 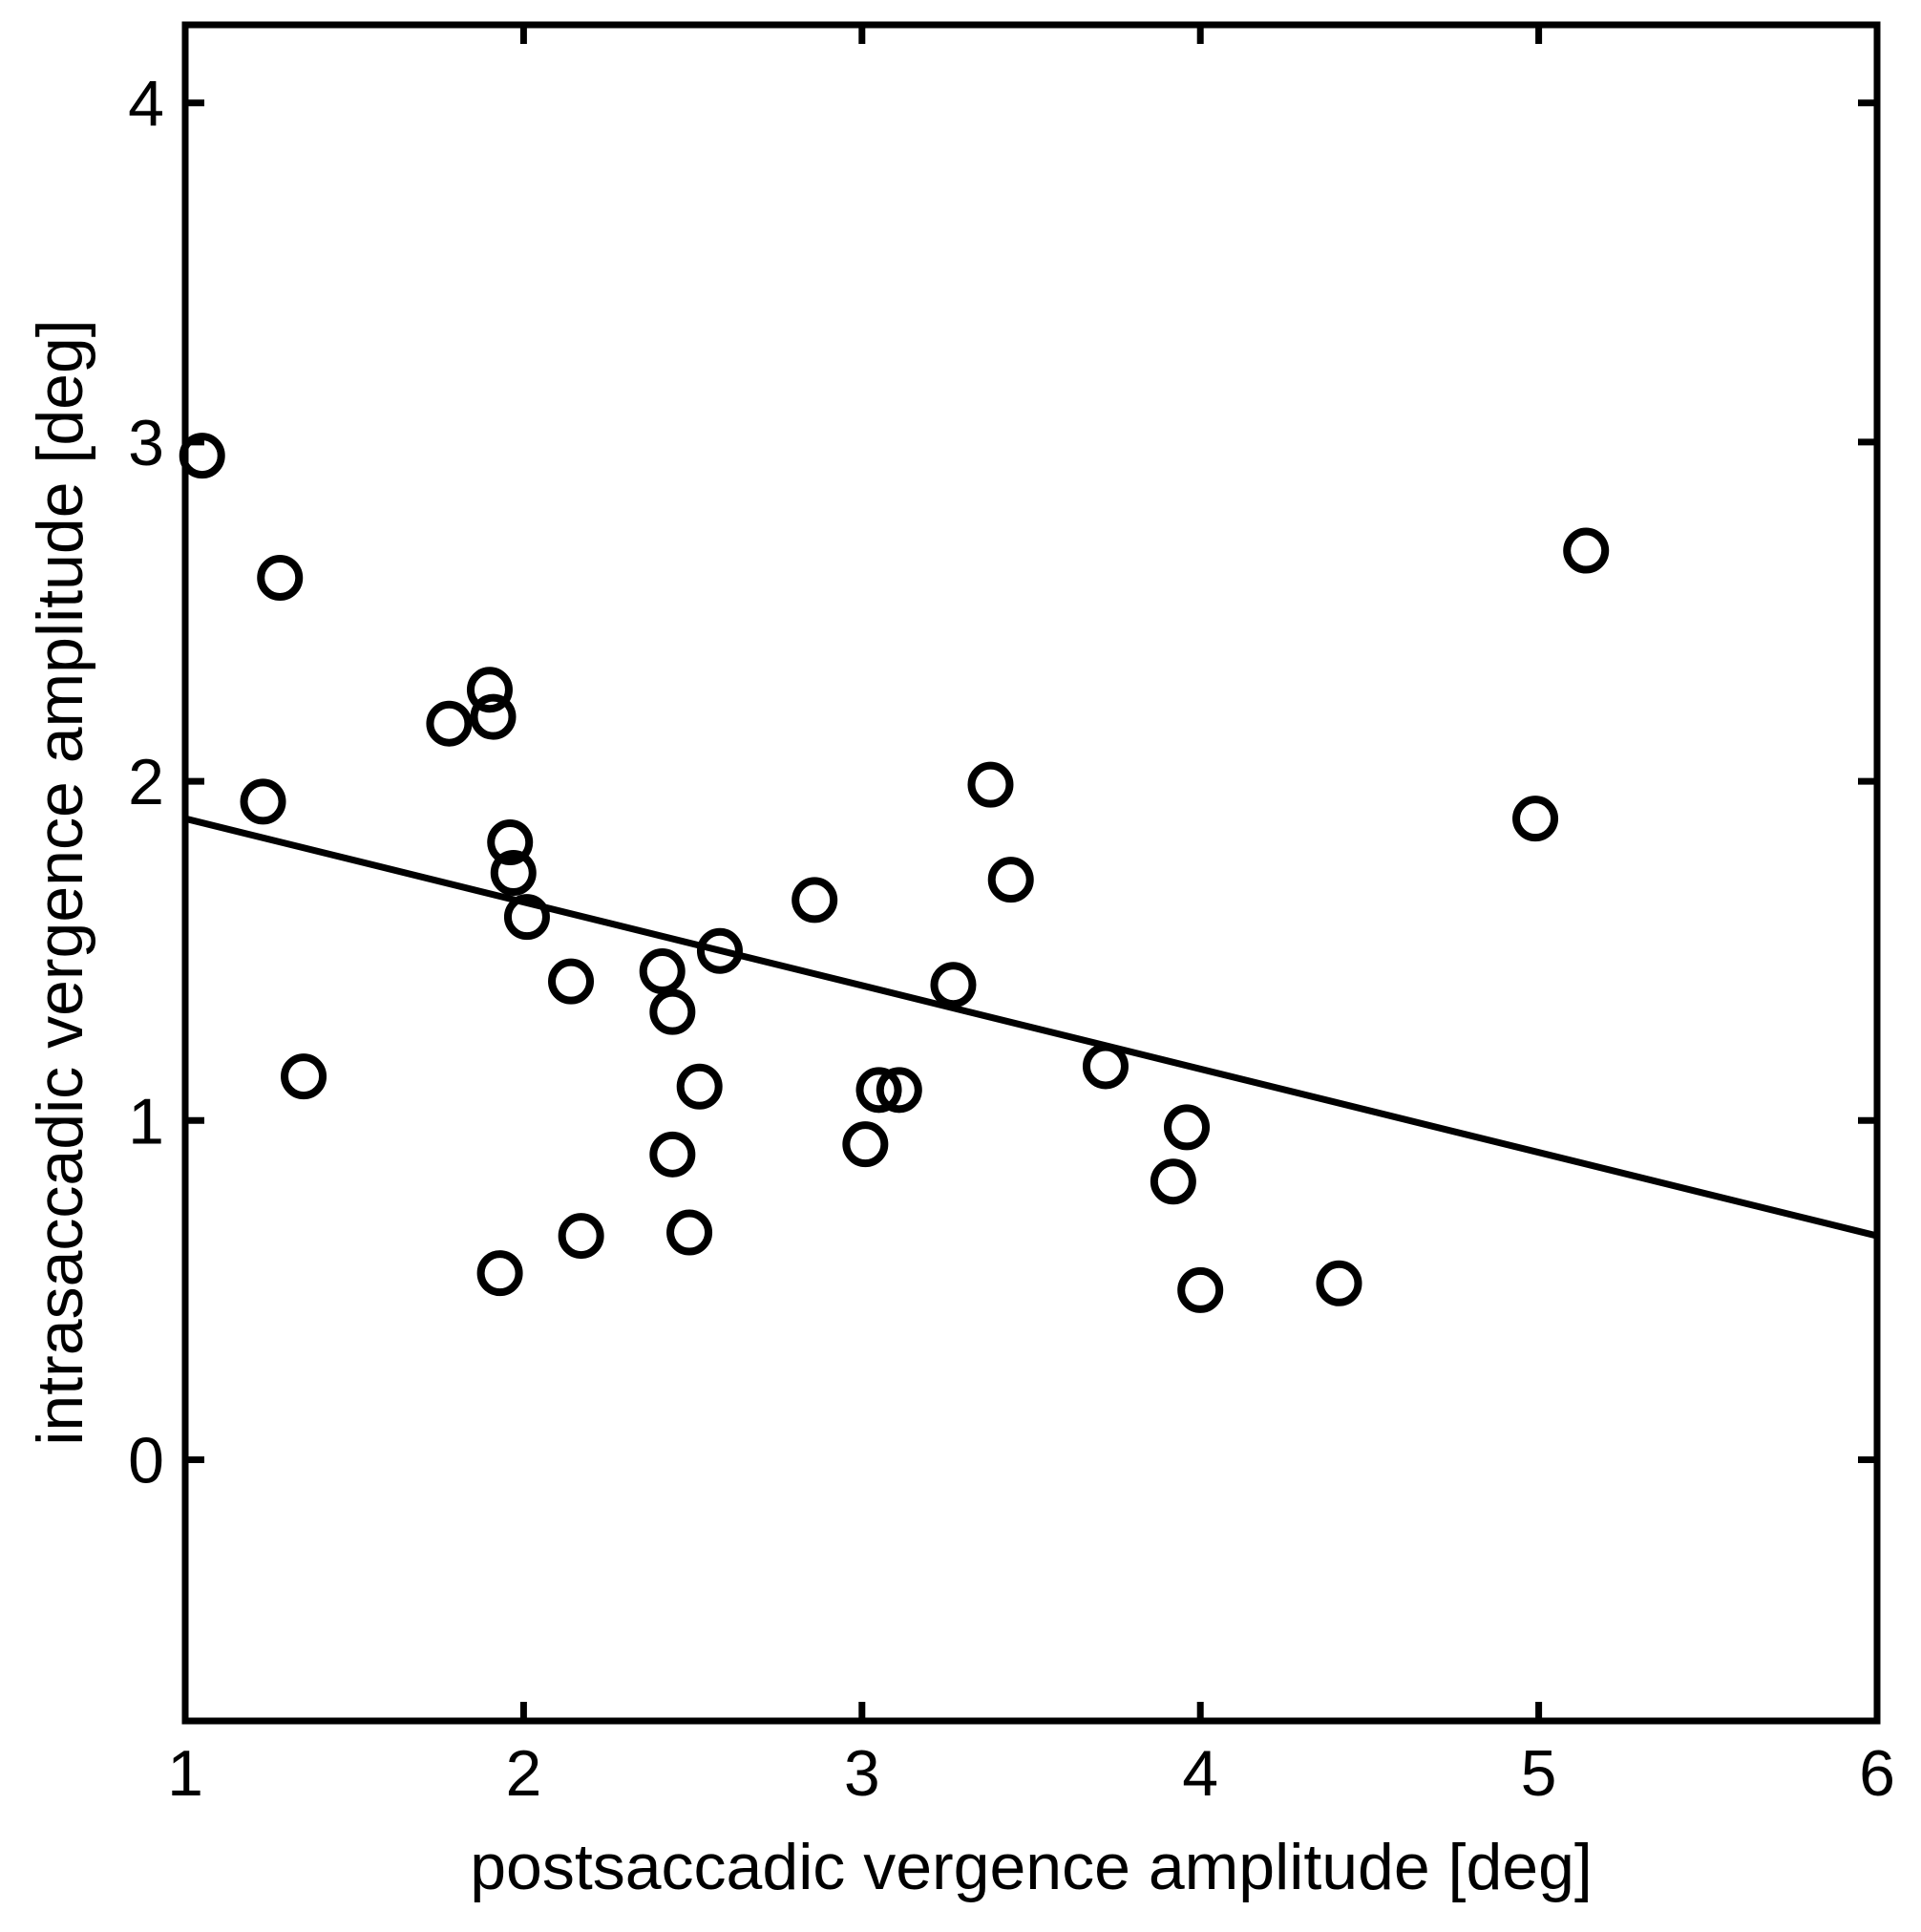 I want to click on y-tick-label: 3, so click(x=146, y=443).